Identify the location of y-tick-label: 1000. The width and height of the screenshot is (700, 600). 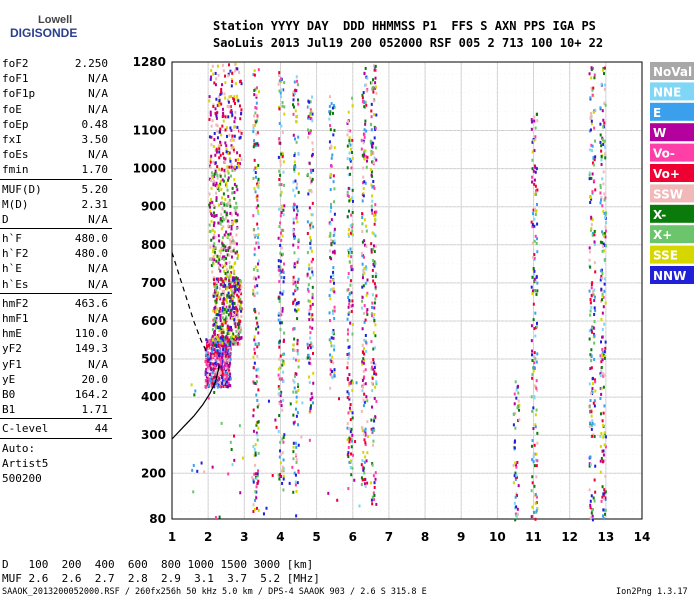
(149, 169).